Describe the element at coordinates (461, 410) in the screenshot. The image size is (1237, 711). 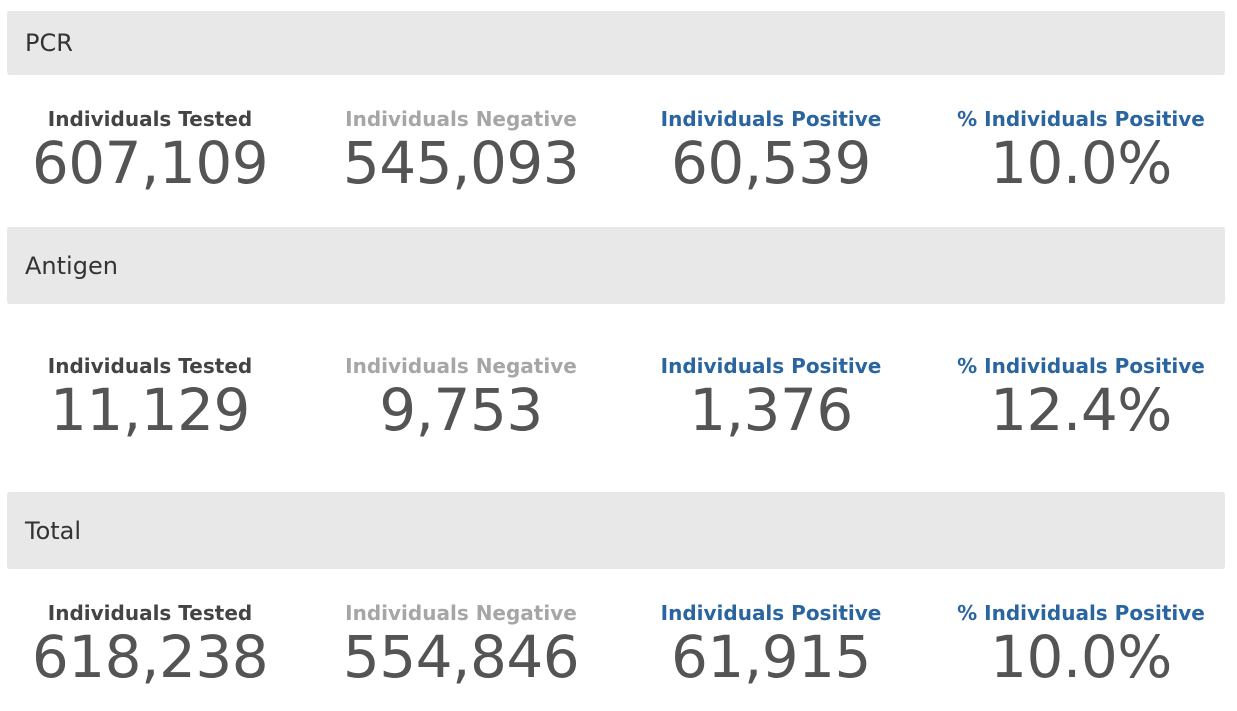
I see `stat-value: 9,753` at that location.